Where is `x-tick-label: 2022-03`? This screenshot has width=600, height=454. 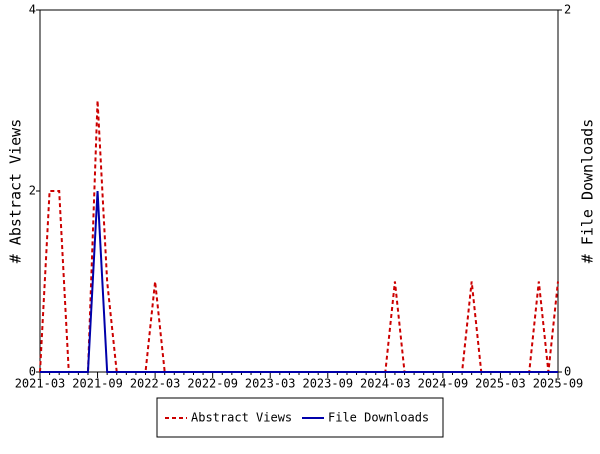
x-tick-label: 2022-03 is located at coordinates (155, 384).